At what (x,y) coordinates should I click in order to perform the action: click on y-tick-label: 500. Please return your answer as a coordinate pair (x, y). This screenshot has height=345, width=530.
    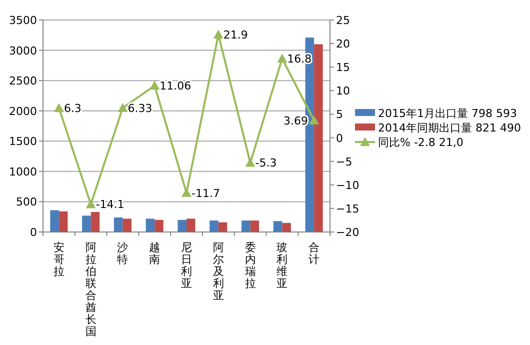
    Looking at the image, I should click on (26, 202).